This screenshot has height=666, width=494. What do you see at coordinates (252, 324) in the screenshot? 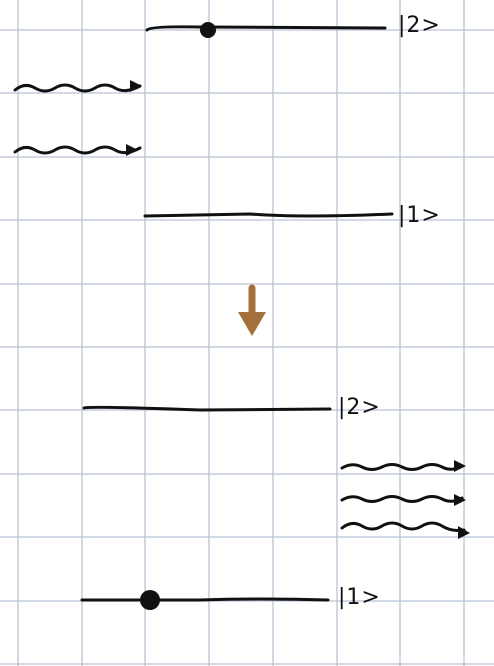
I see `transition-arrow-head` at bounding box center [252, 324].